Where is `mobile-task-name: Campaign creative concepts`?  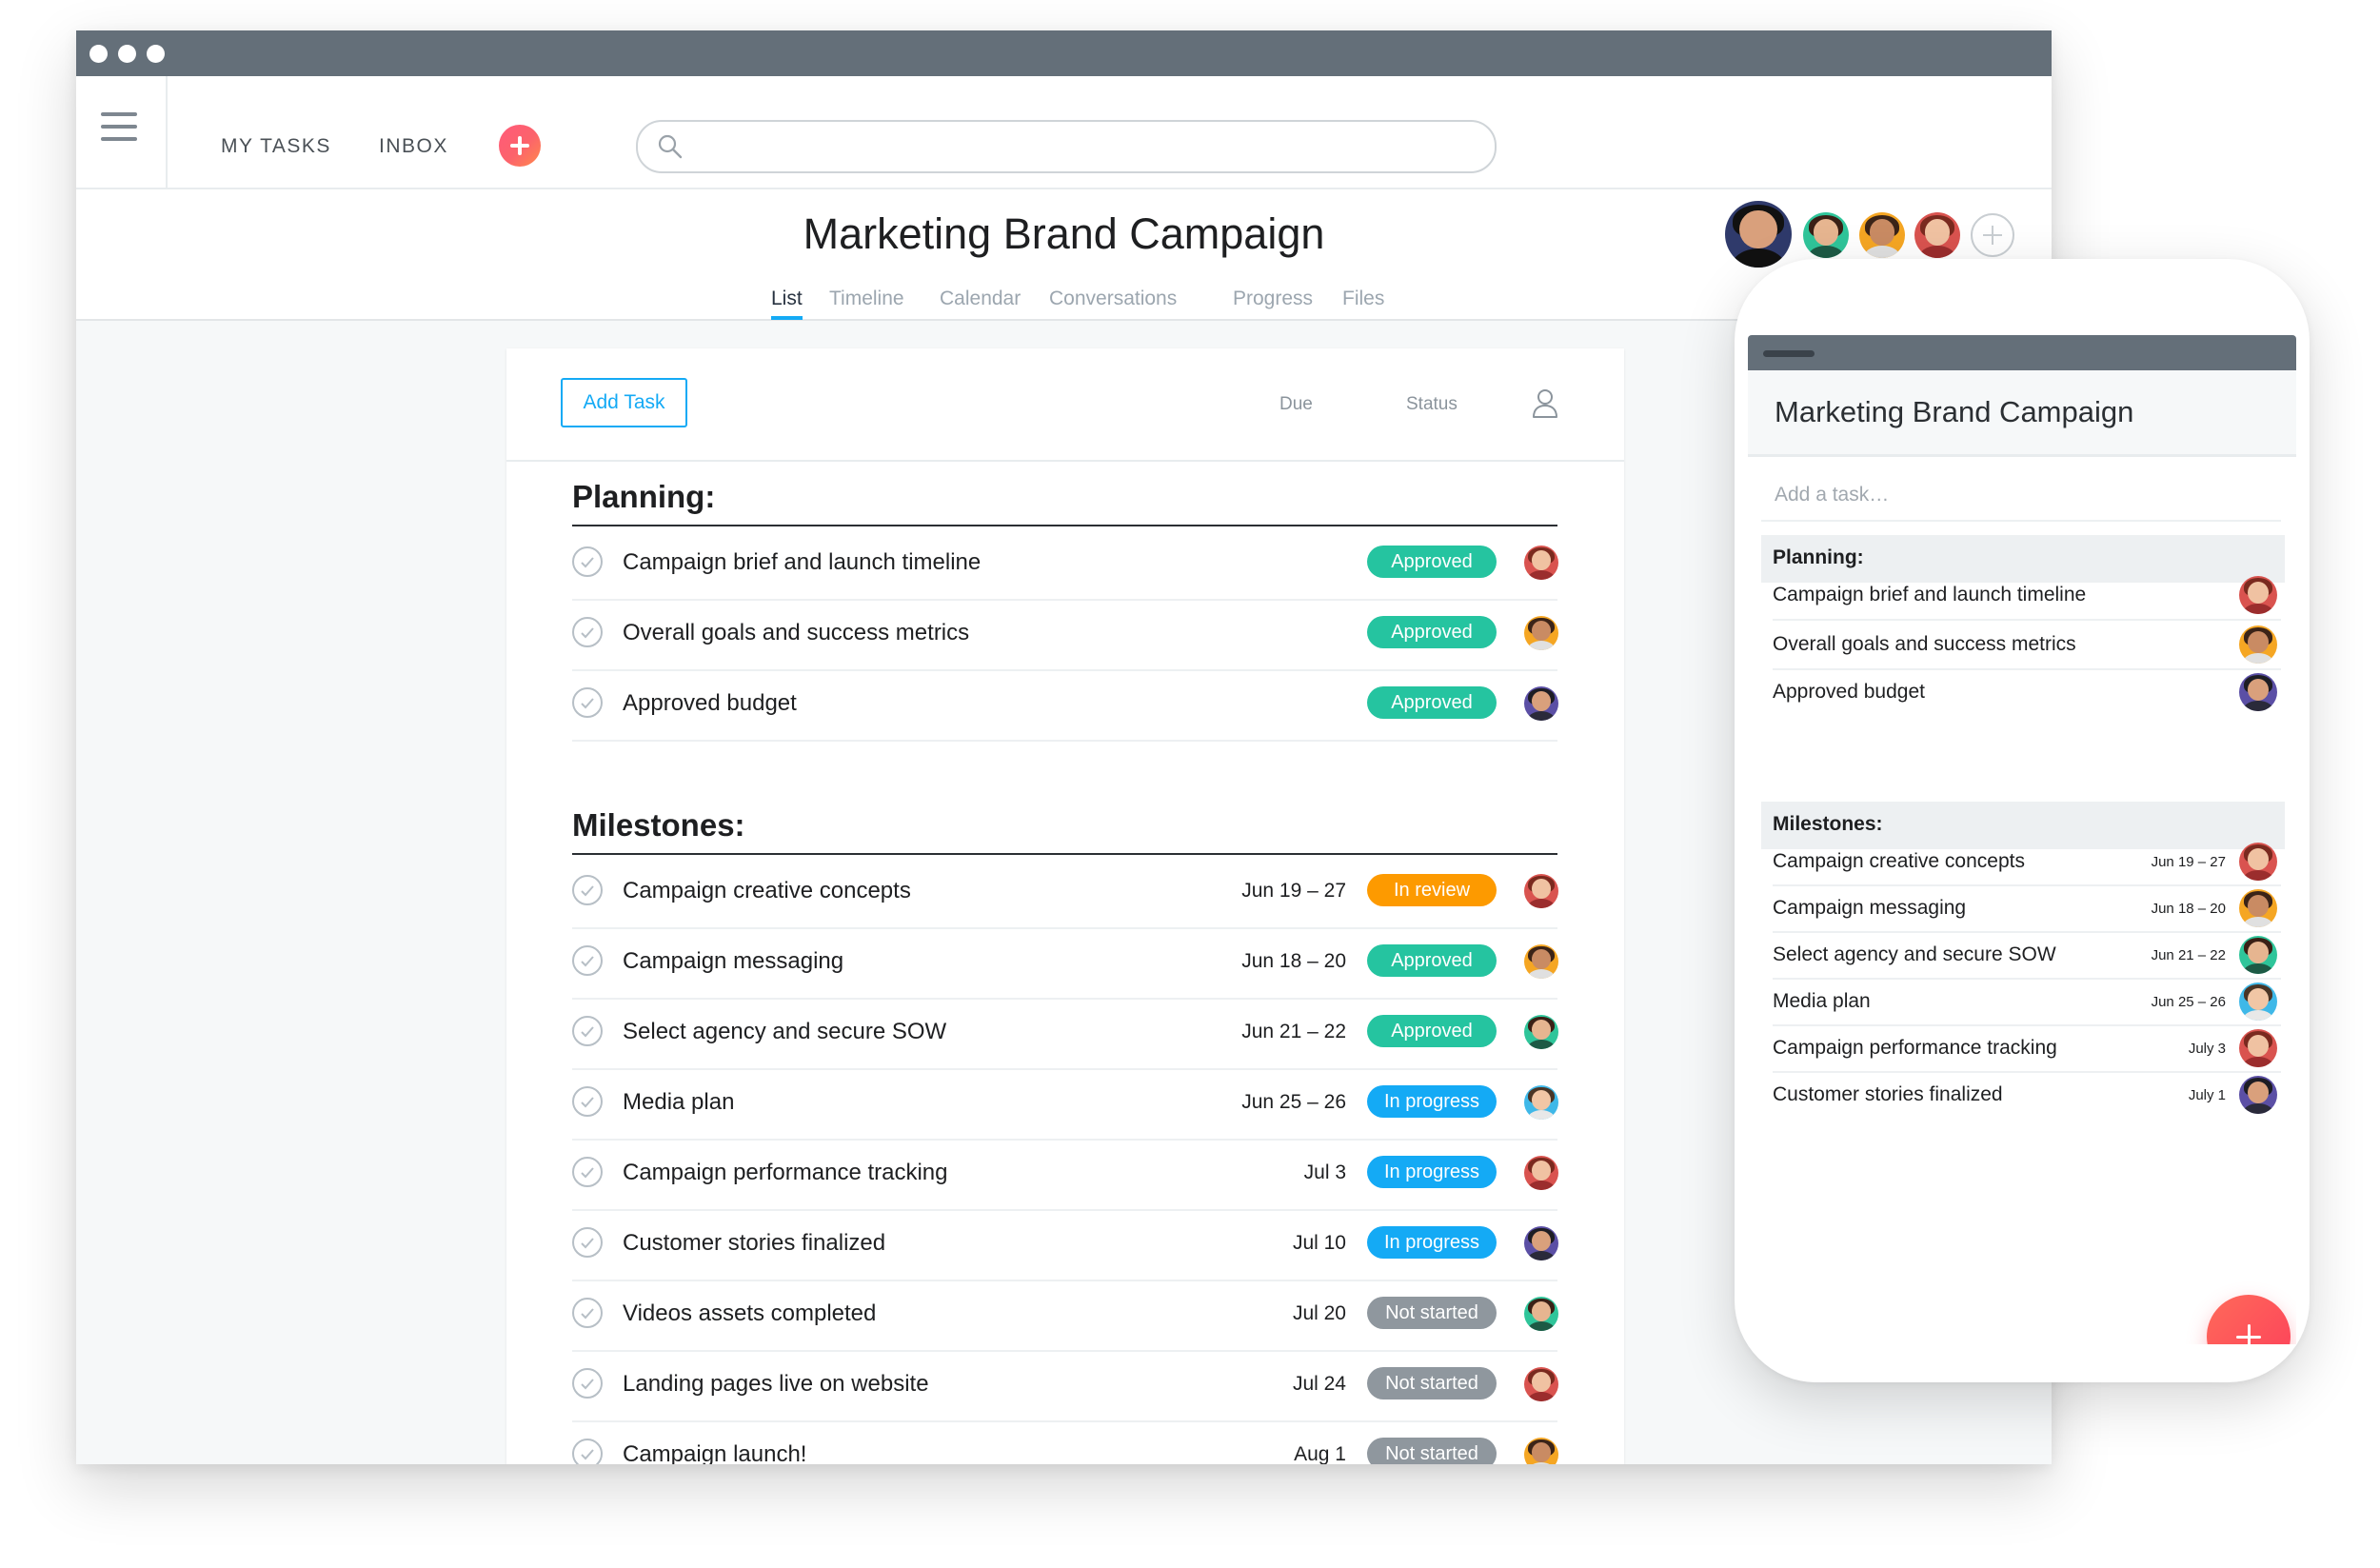 mobile-task-name: Campaign creative concepts is located at coordinates (1899, 861).